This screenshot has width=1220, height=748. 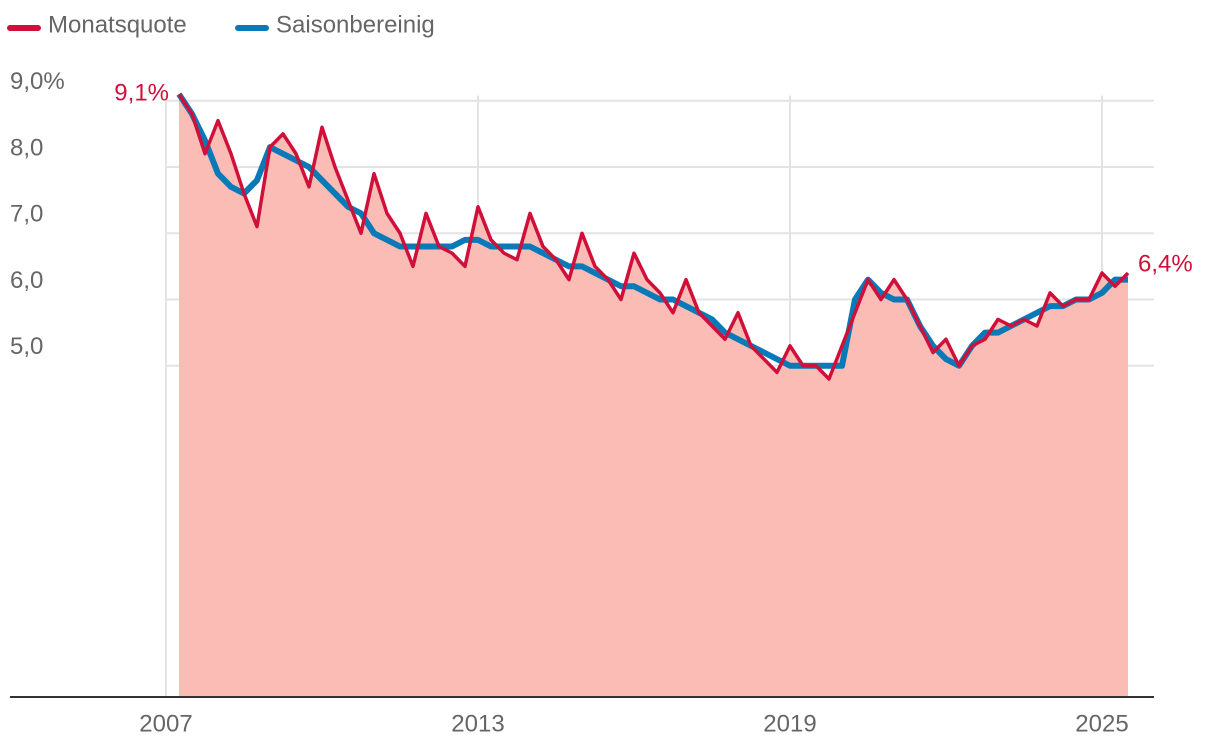 I want to click on x-tick-label: 2025, so click(x=1101, y=723).